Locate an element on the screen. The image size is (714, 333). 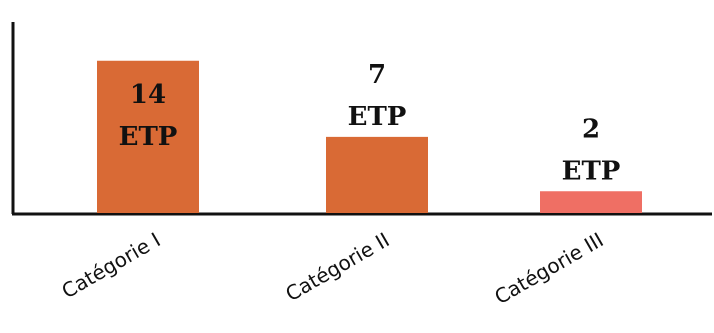
value-unit-1: ETP is located at coordinates (148, 137).